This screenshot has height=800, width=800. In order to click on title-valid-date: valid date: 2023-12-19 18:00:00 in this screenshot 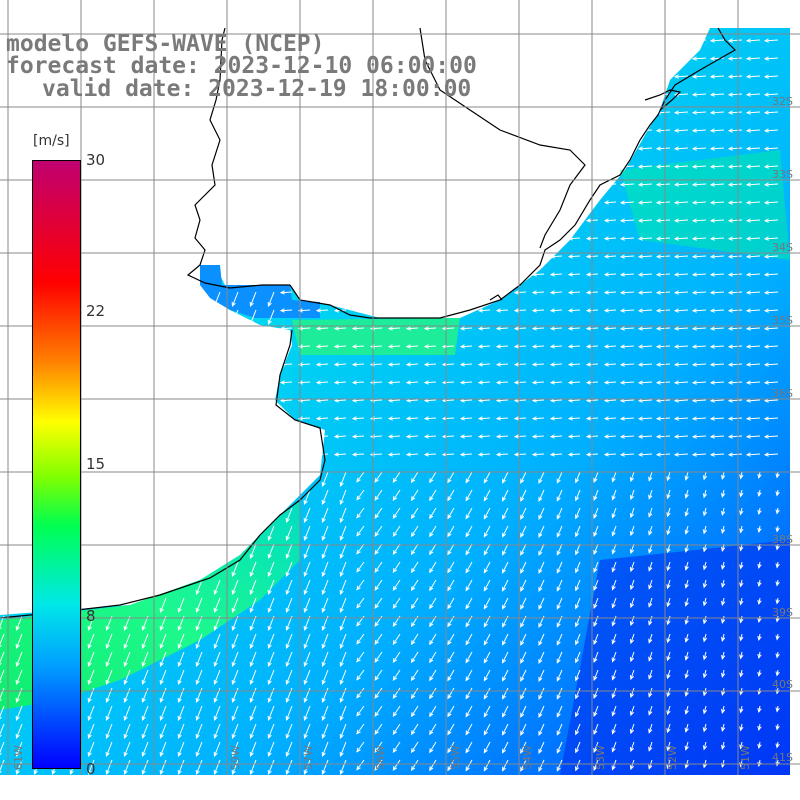, I will do `click(257, 89)`.